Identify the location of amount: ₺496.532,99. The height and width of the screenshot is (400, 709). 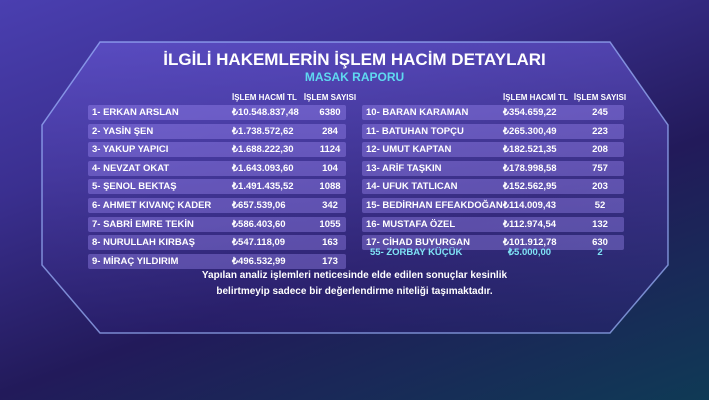
(259, 261).